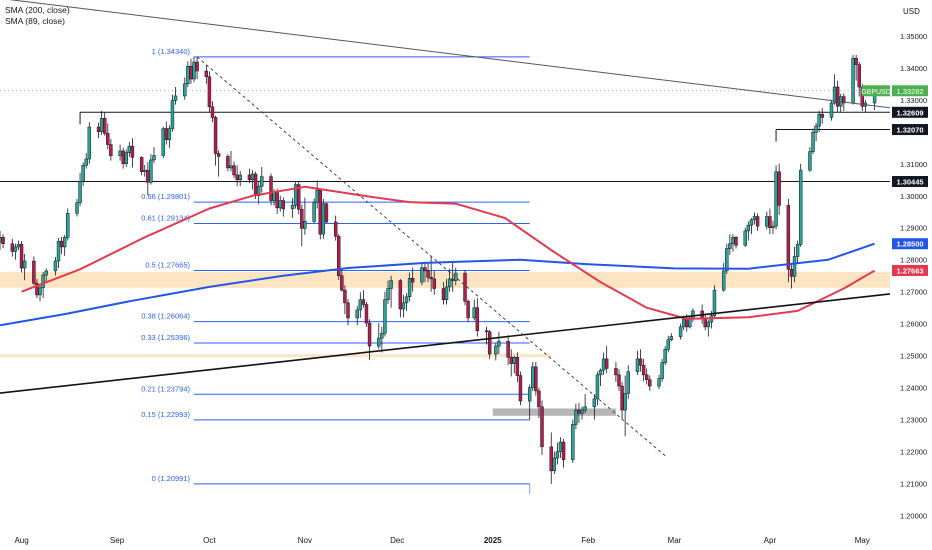 Image resolution: width=932 pixels, height=550 pixels. I want to click on legend-sma89: SMA (89, close), so click(35, 21).